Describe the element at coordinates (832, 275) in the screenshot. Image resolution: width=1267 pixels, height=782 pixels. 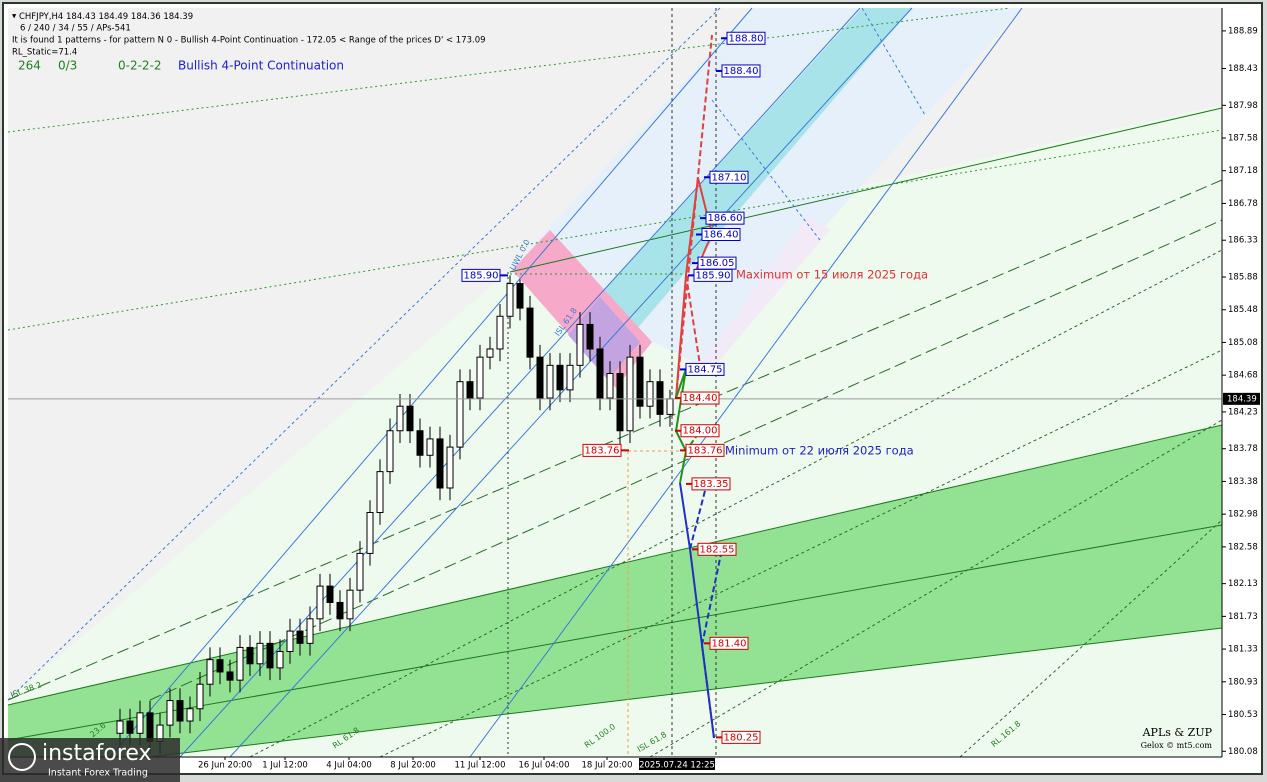
I see `annotation: Maximum от 15 июля 2025 года` at that location.